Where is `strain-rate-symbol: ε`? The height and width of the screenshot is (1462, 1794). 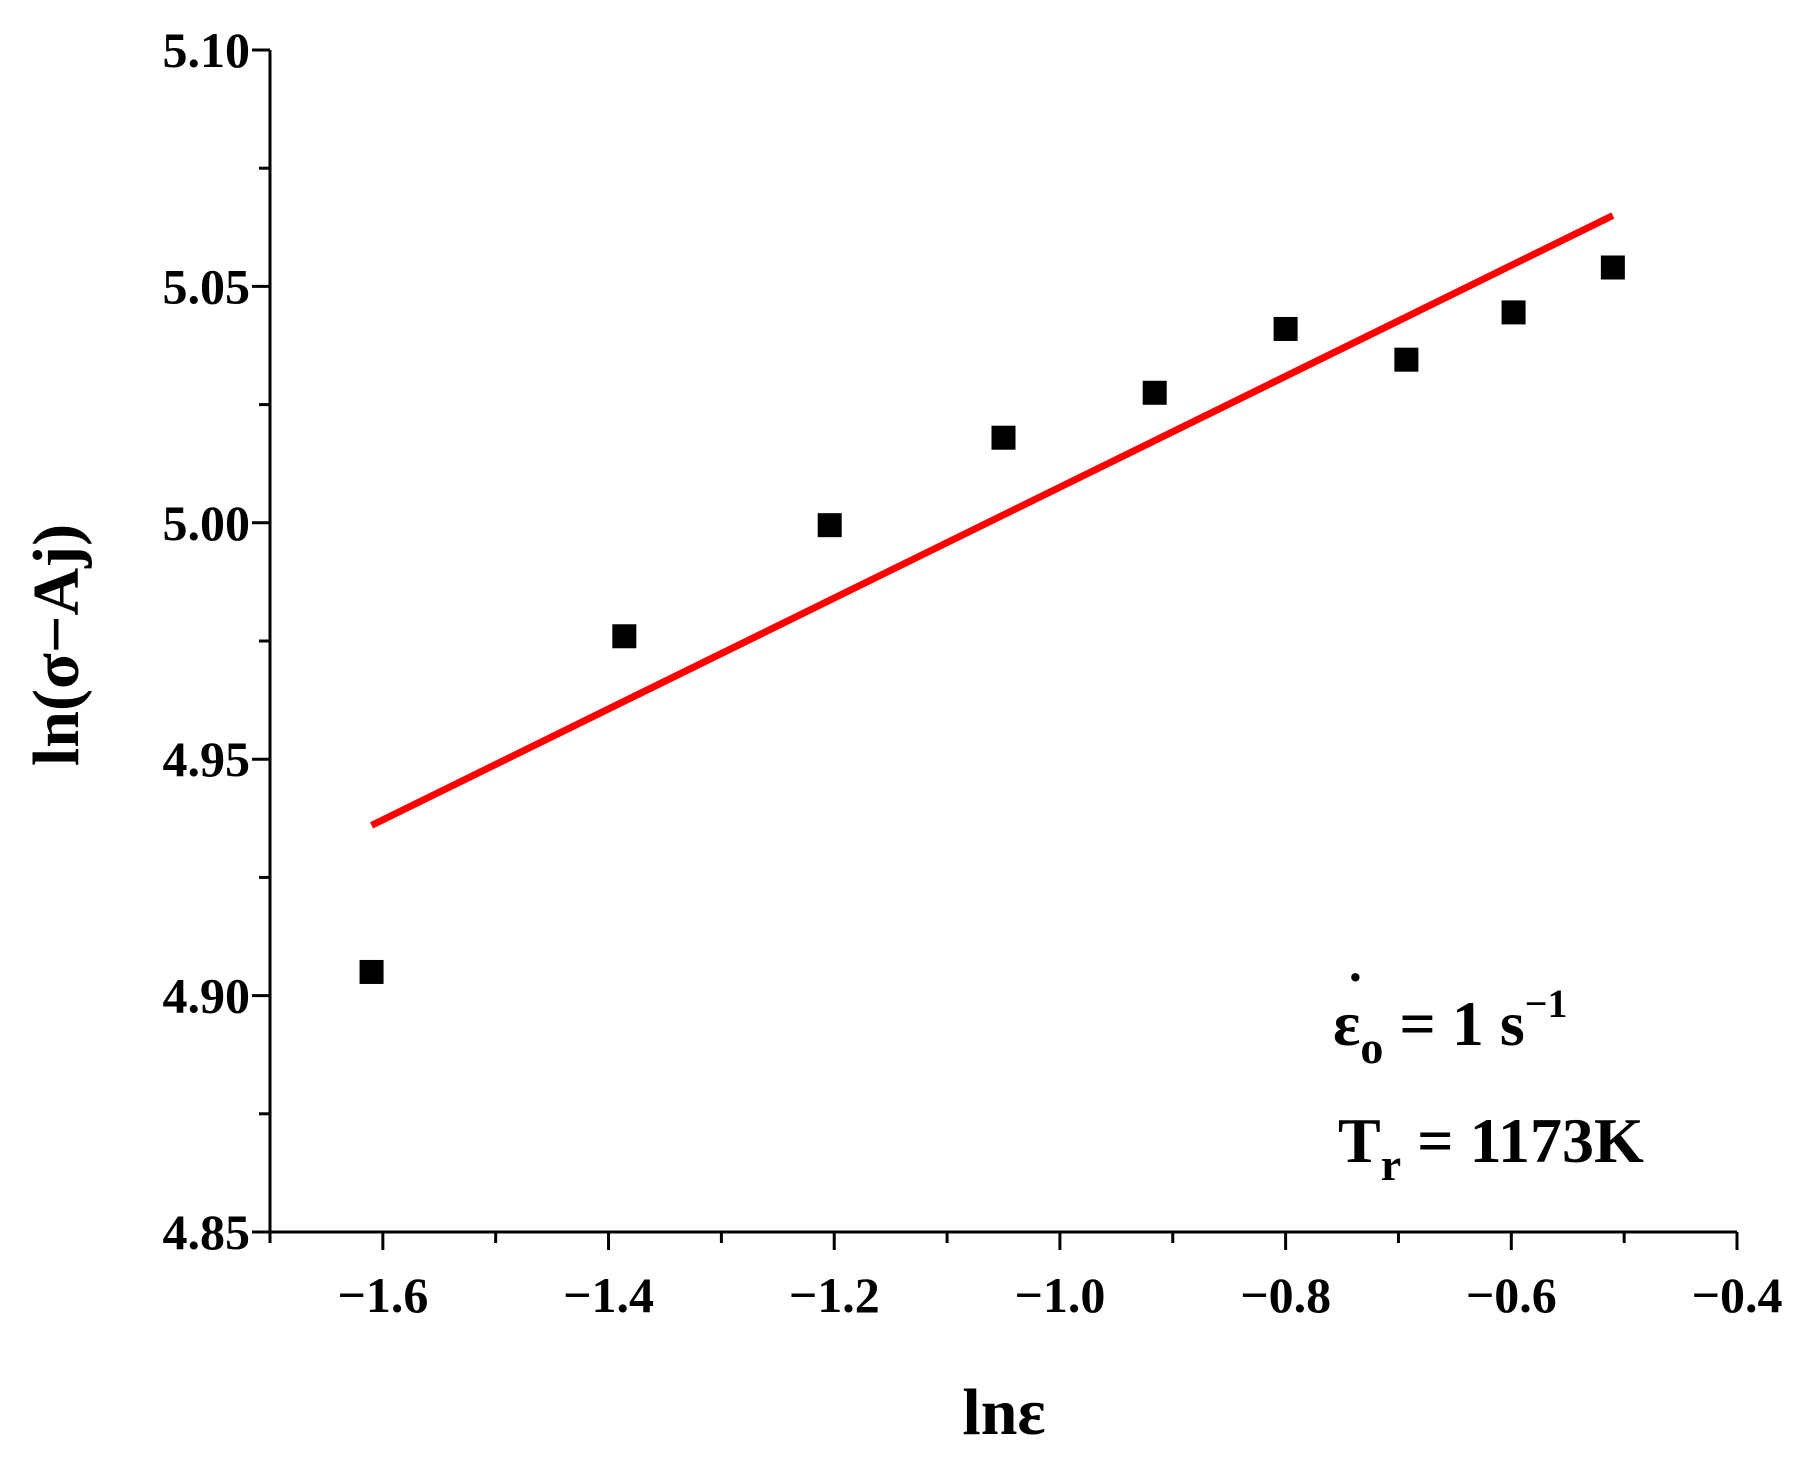 strain-rate-symbol: ε is located at coordinates (1346, 1023).